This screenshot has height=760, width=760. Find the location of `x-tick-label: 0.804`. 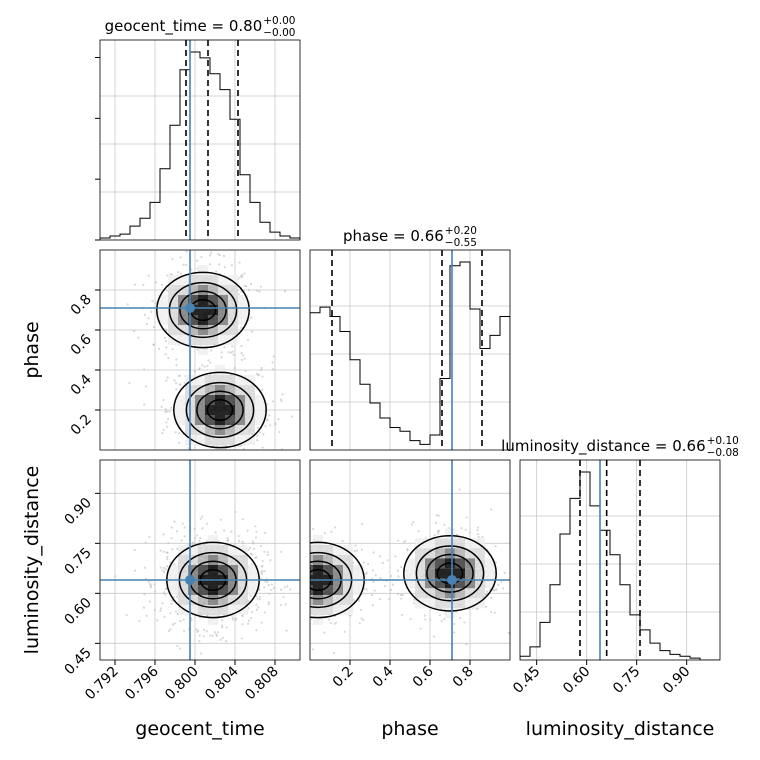

x-tick-label: 0.804 is located at coordinates (222, 683).